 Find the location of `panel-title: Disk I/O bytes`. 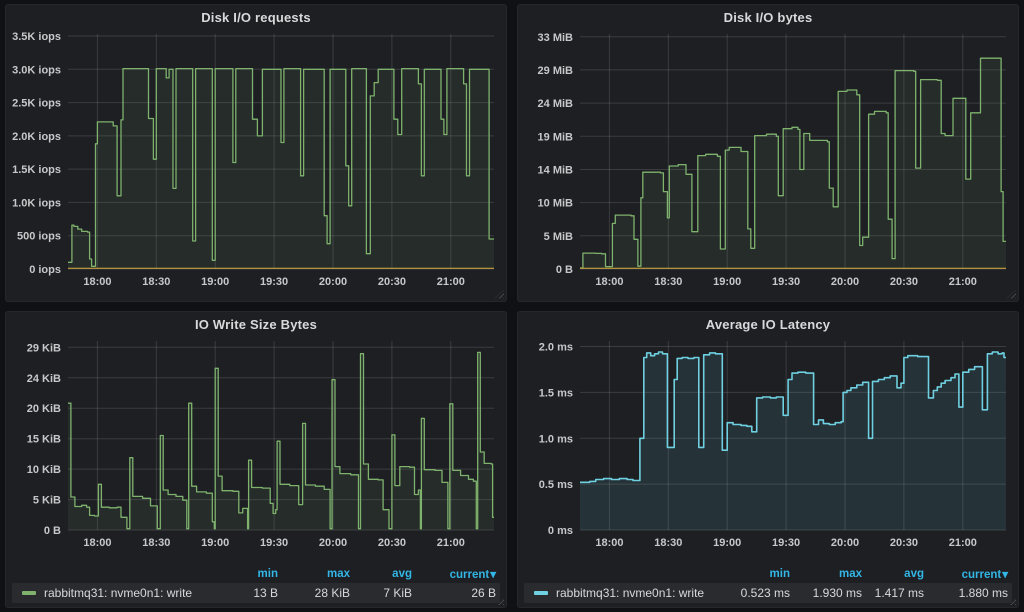

panel-title: Disk I/O bytes is located at coordinates (768, 17).